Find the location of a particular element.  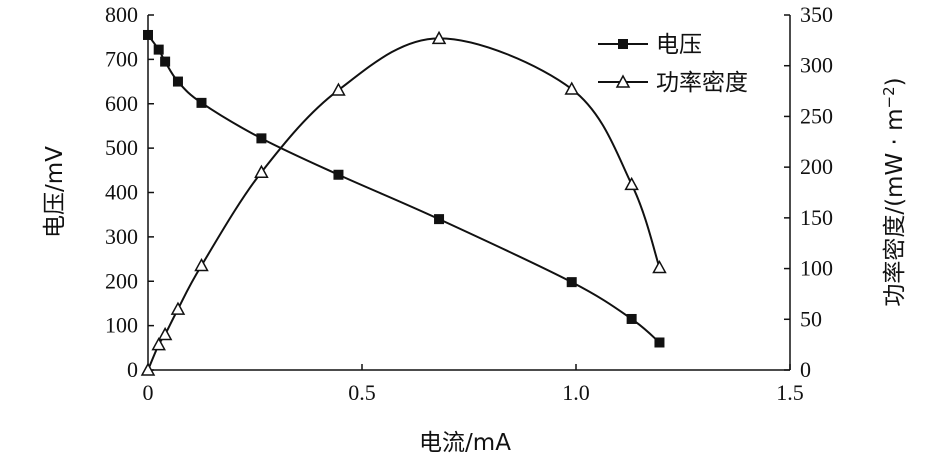

x-tick-label: 0 is located at coordinates (148, 392).